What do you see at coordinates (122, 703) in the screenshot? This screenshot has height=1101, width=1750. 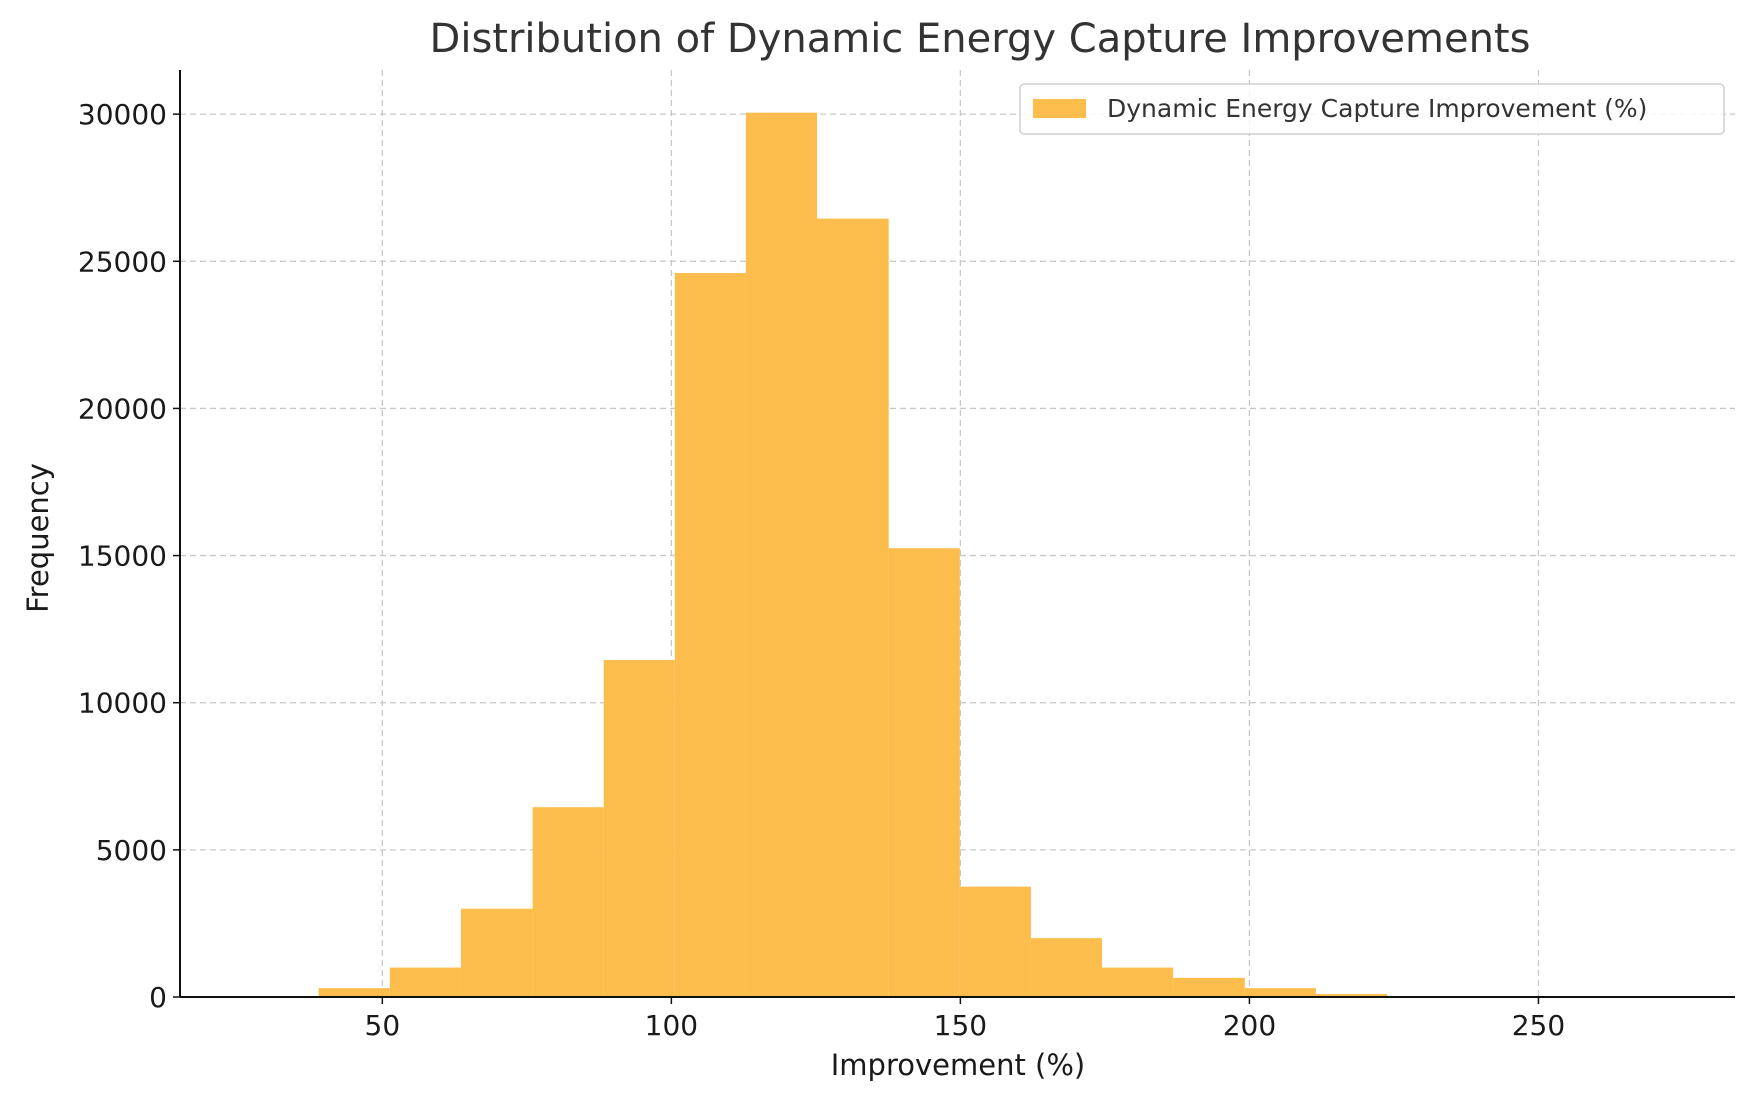 I see `y-tick-label: 10000` at bounding box center [122, 703].